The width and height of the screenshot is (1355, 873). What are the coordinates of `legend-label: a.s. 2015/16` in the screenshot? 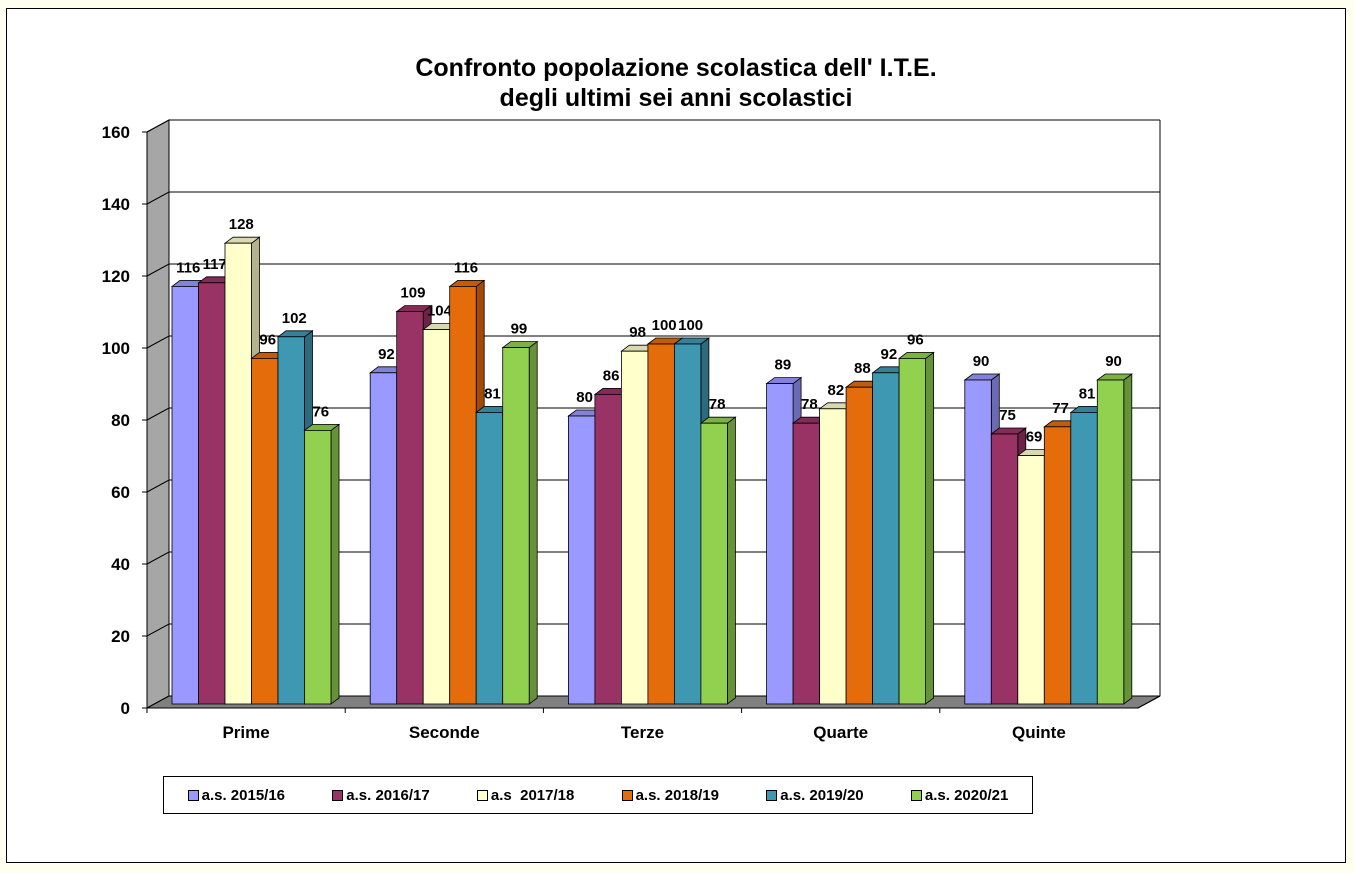 It's located at (243, 795).